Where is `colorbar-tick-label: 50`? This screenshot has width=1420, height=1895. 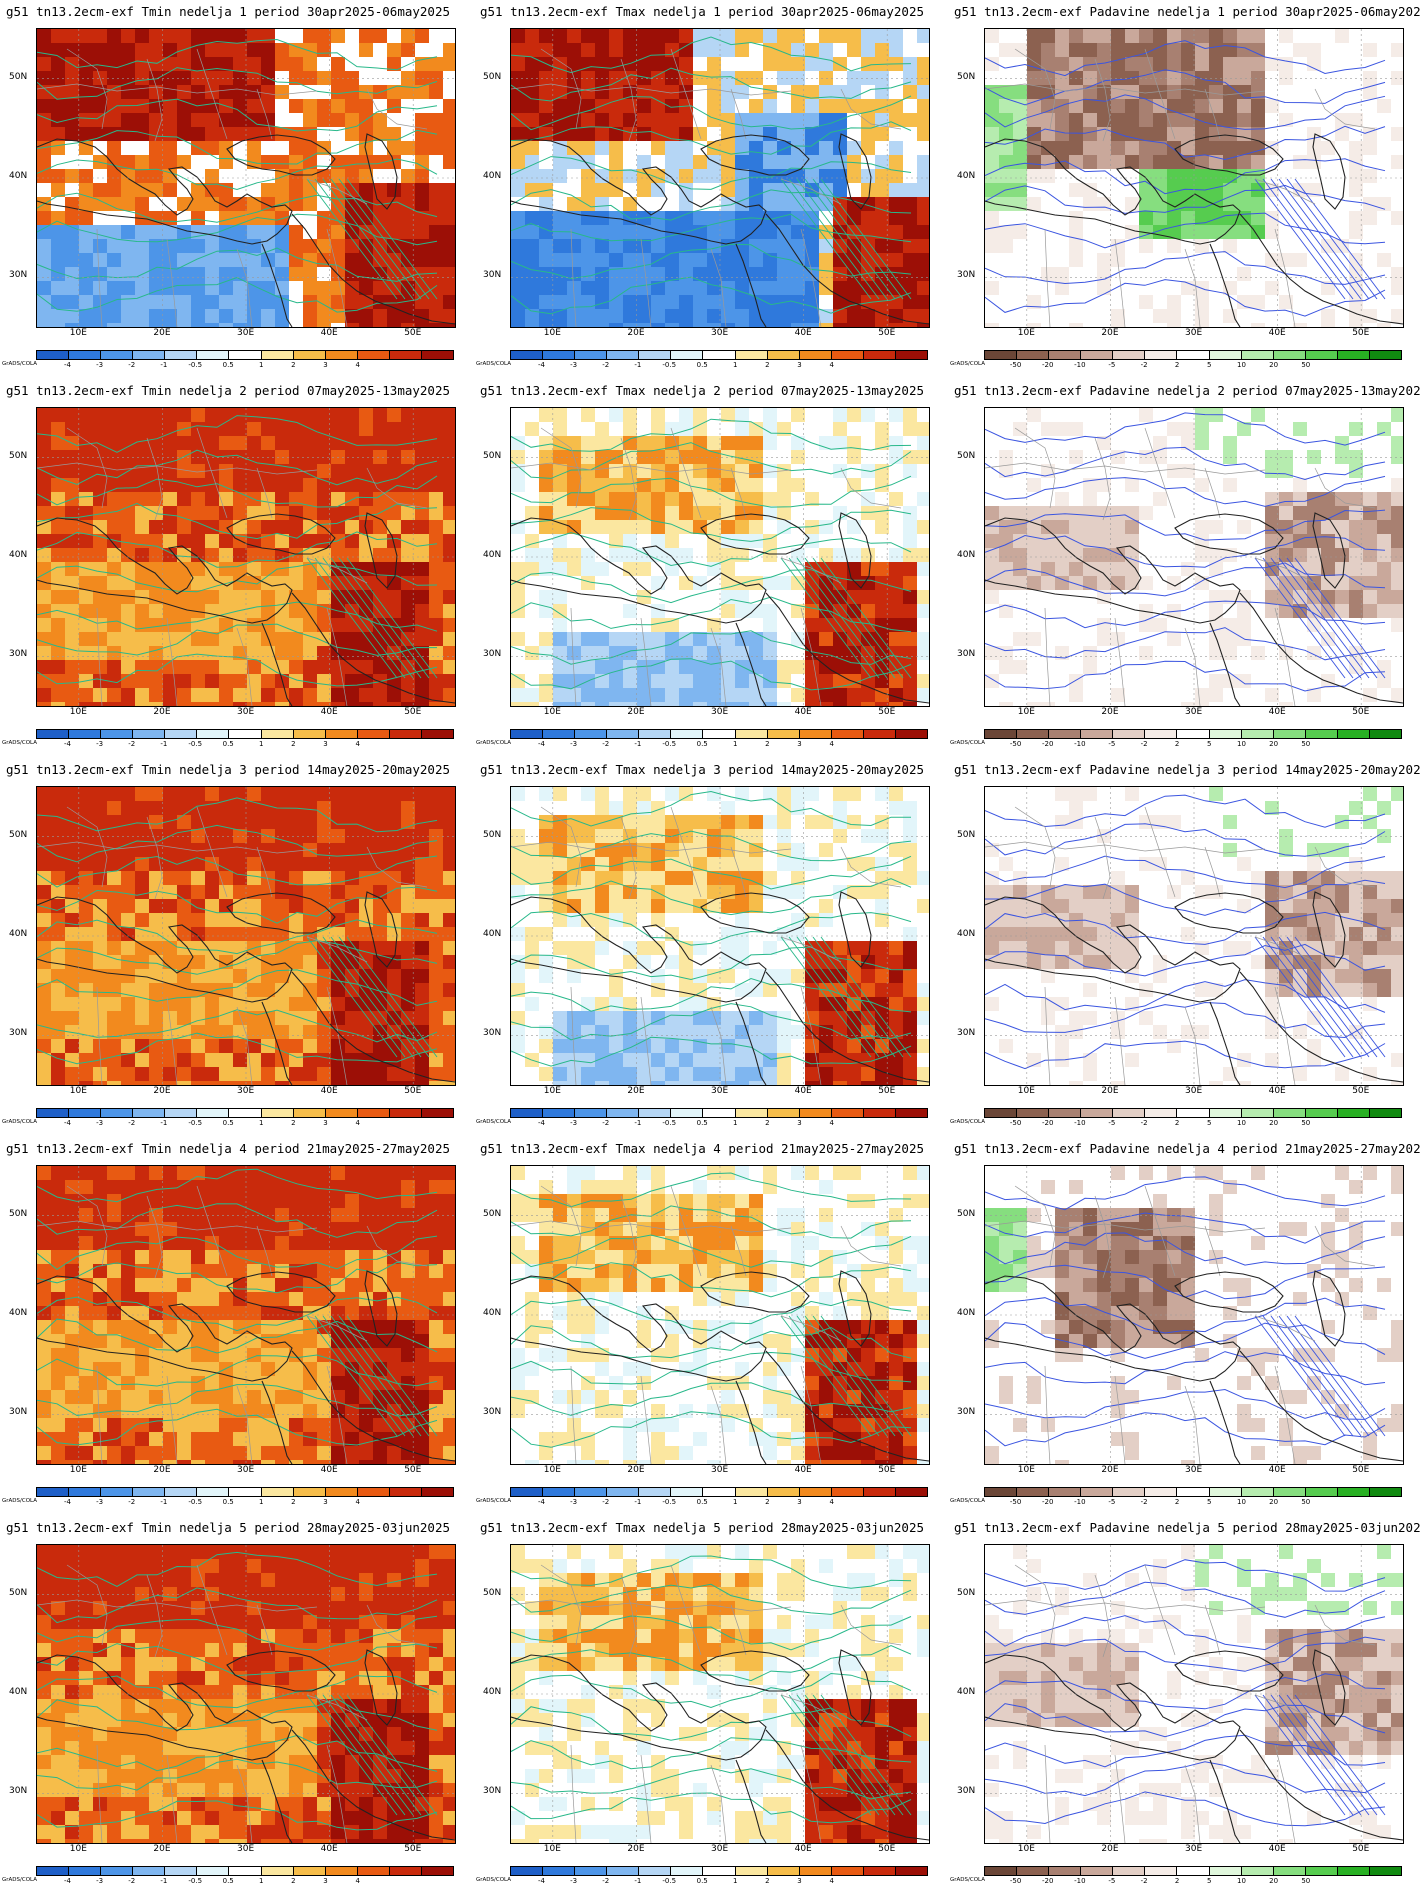 colorbar-tick-label: 50 is located at coordinates (1306, 1123).